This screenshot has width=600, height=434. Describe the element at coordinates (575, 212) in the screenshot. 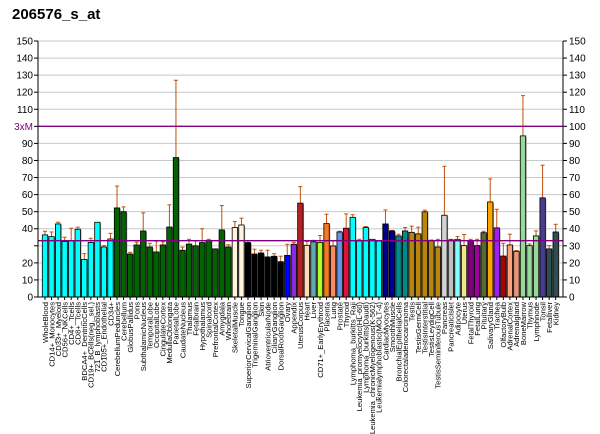

I see `right-tick-label: 50` at that location.